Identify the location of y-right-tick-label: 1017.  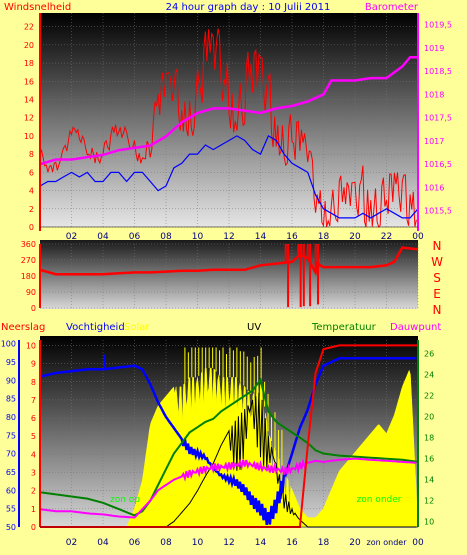
(434, 141).